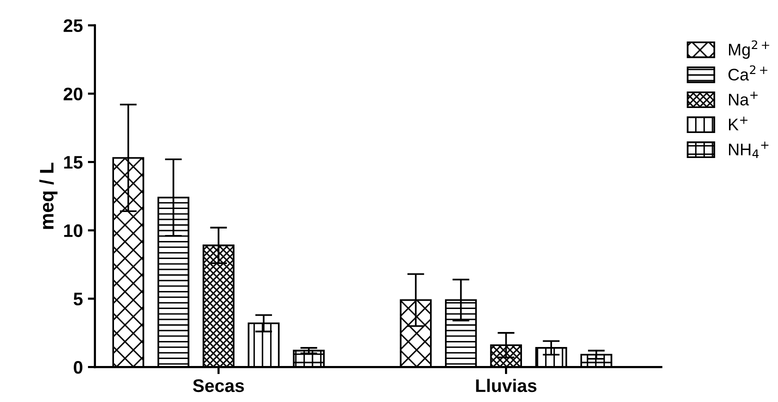 This screenshot has height=402, width=778. I want to click on y-tick-label: 25, so click(73, 25).